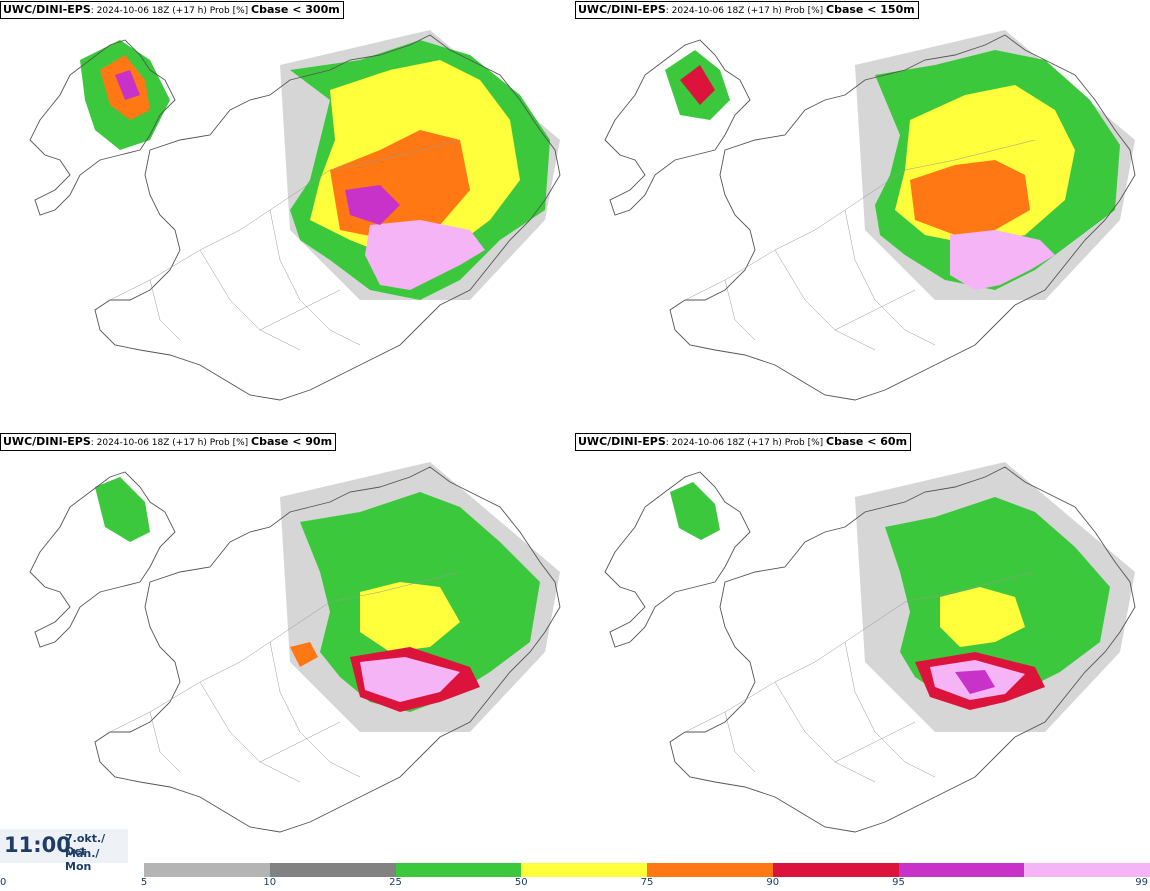  What do you see at coordinates (37, 845) in the screenshot?
I see `valid-time: 11:00` at bounding box center [37, 845].